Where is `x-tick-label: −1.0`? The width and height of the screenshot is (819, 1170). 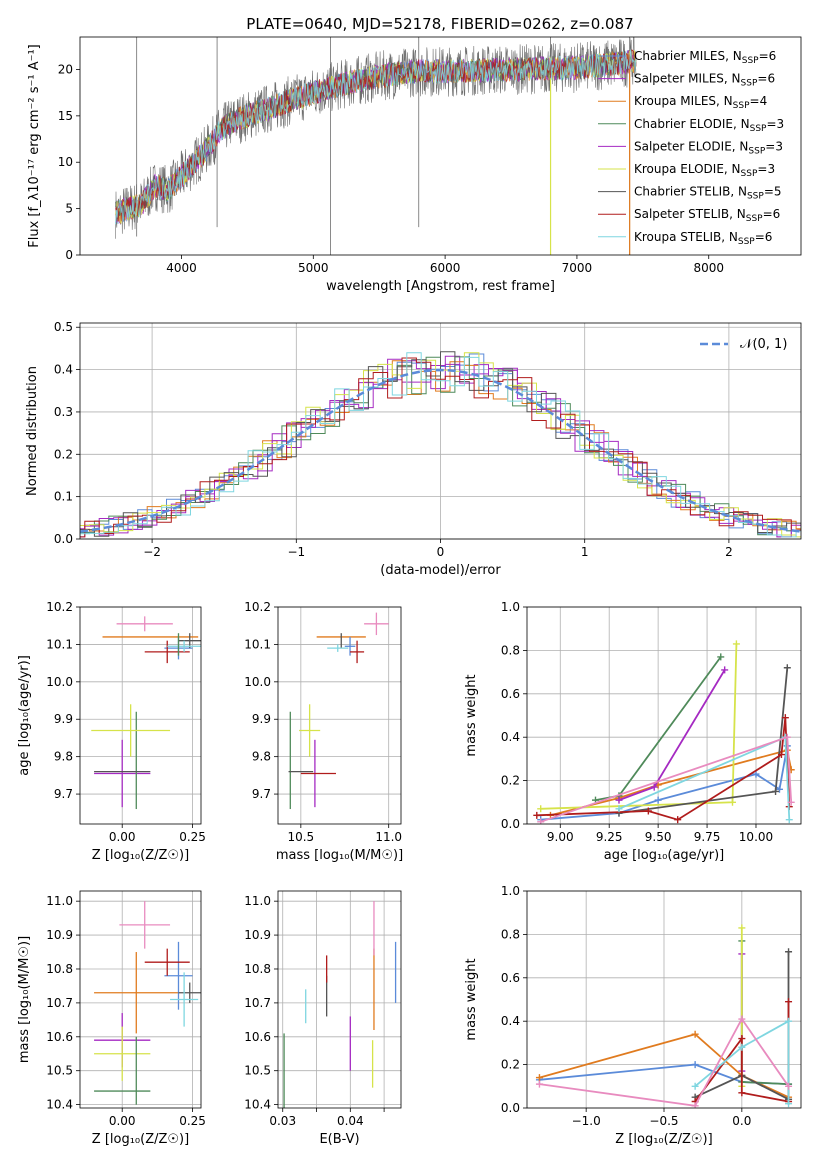
x-tick-label: −1.0 is located at coordinates (586, 1121).